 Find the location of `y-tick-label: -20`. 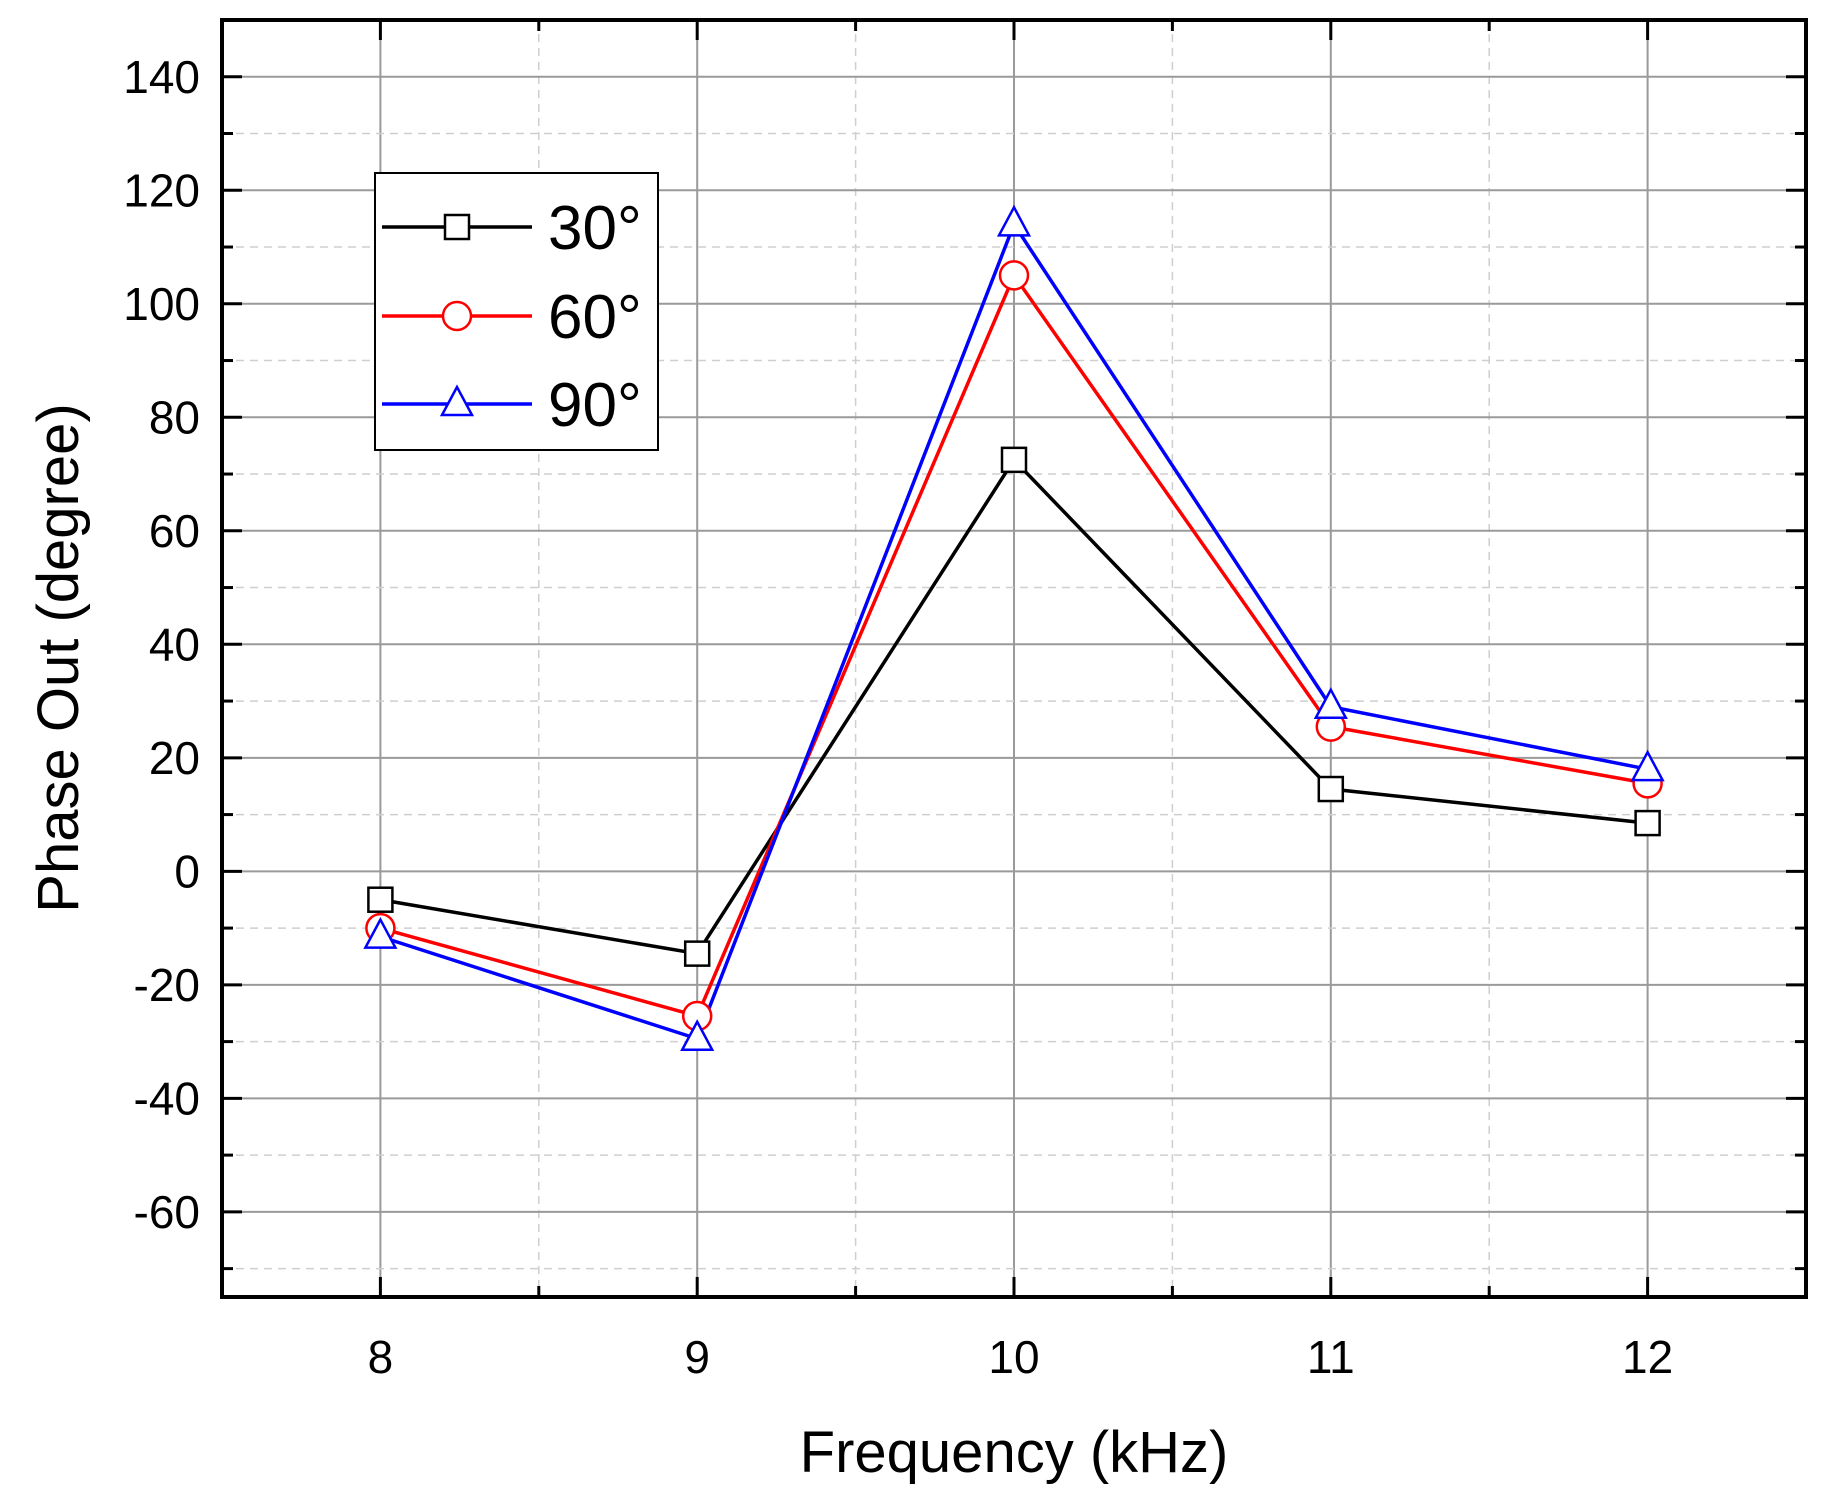

y-tick-label: -20 is located at coordinates (167, 985).